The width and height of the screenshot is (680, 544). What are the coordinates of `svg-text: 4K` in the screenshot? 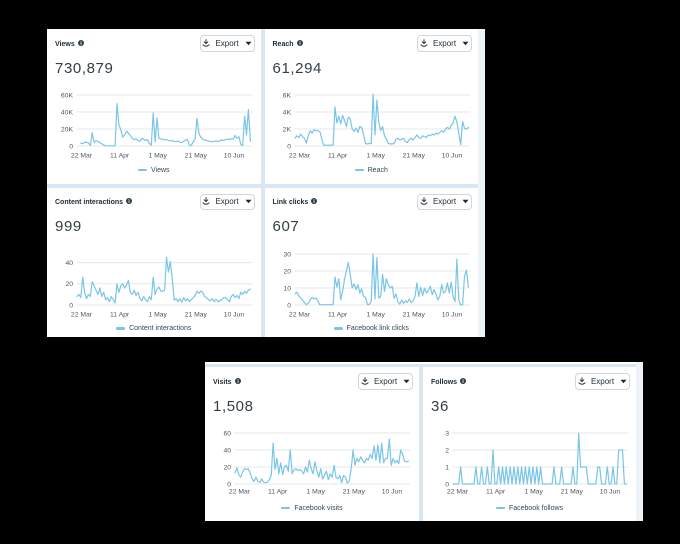 It's located at (286, 112).